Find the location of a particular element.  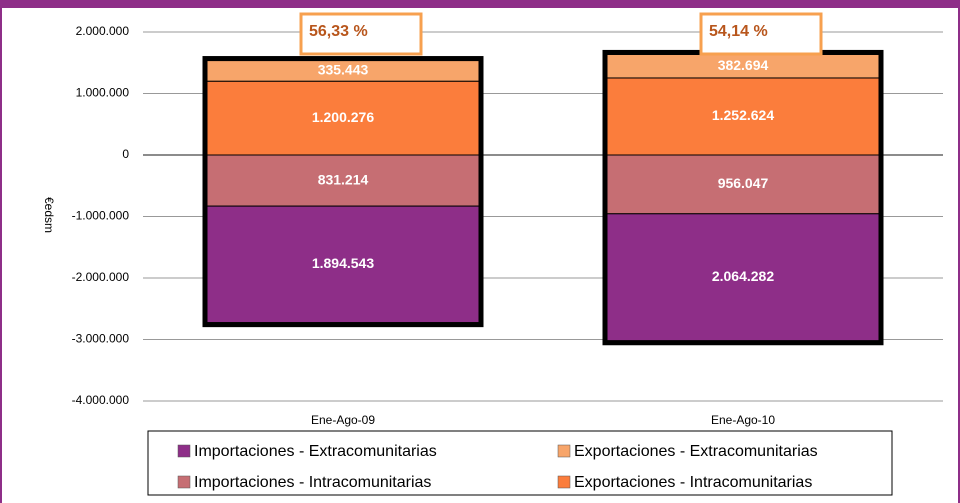

value-label: 831.214 is located at coordinates (343, 179).